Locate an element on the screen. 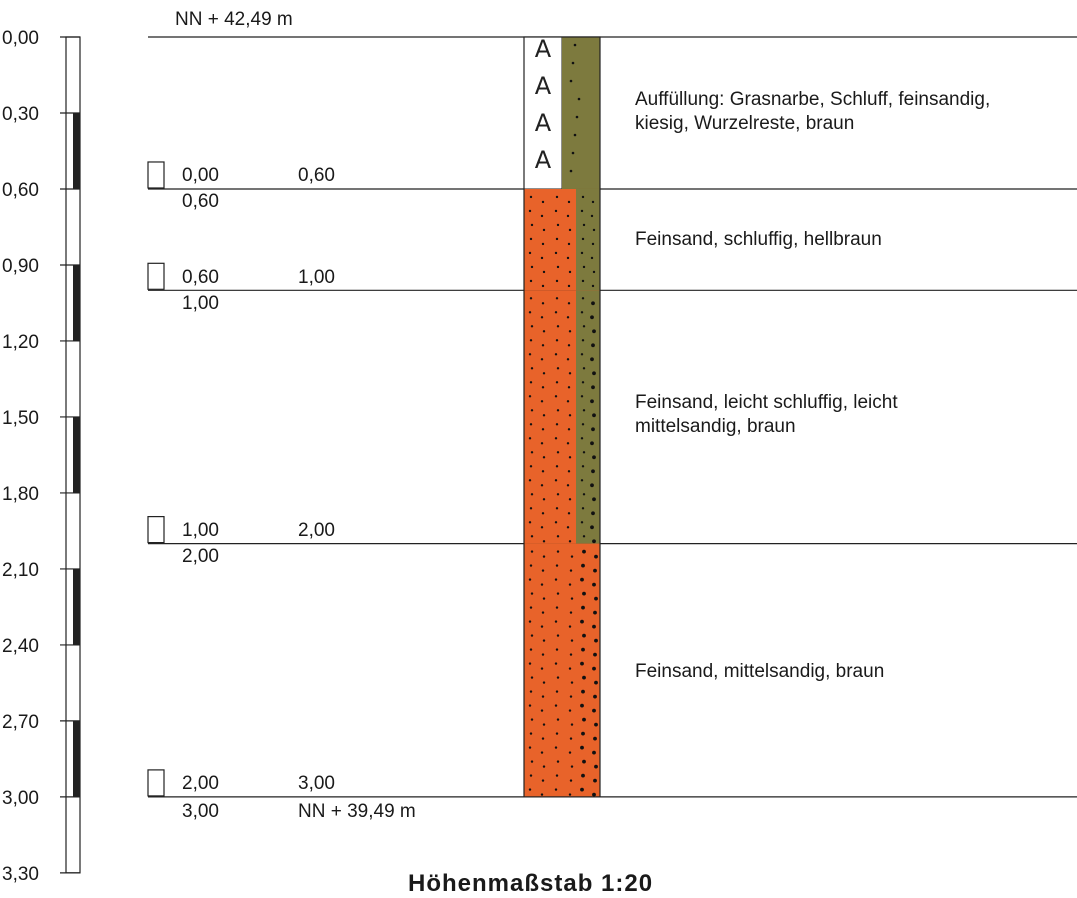  depth-scale-segment is located at coordinates (76, 150).